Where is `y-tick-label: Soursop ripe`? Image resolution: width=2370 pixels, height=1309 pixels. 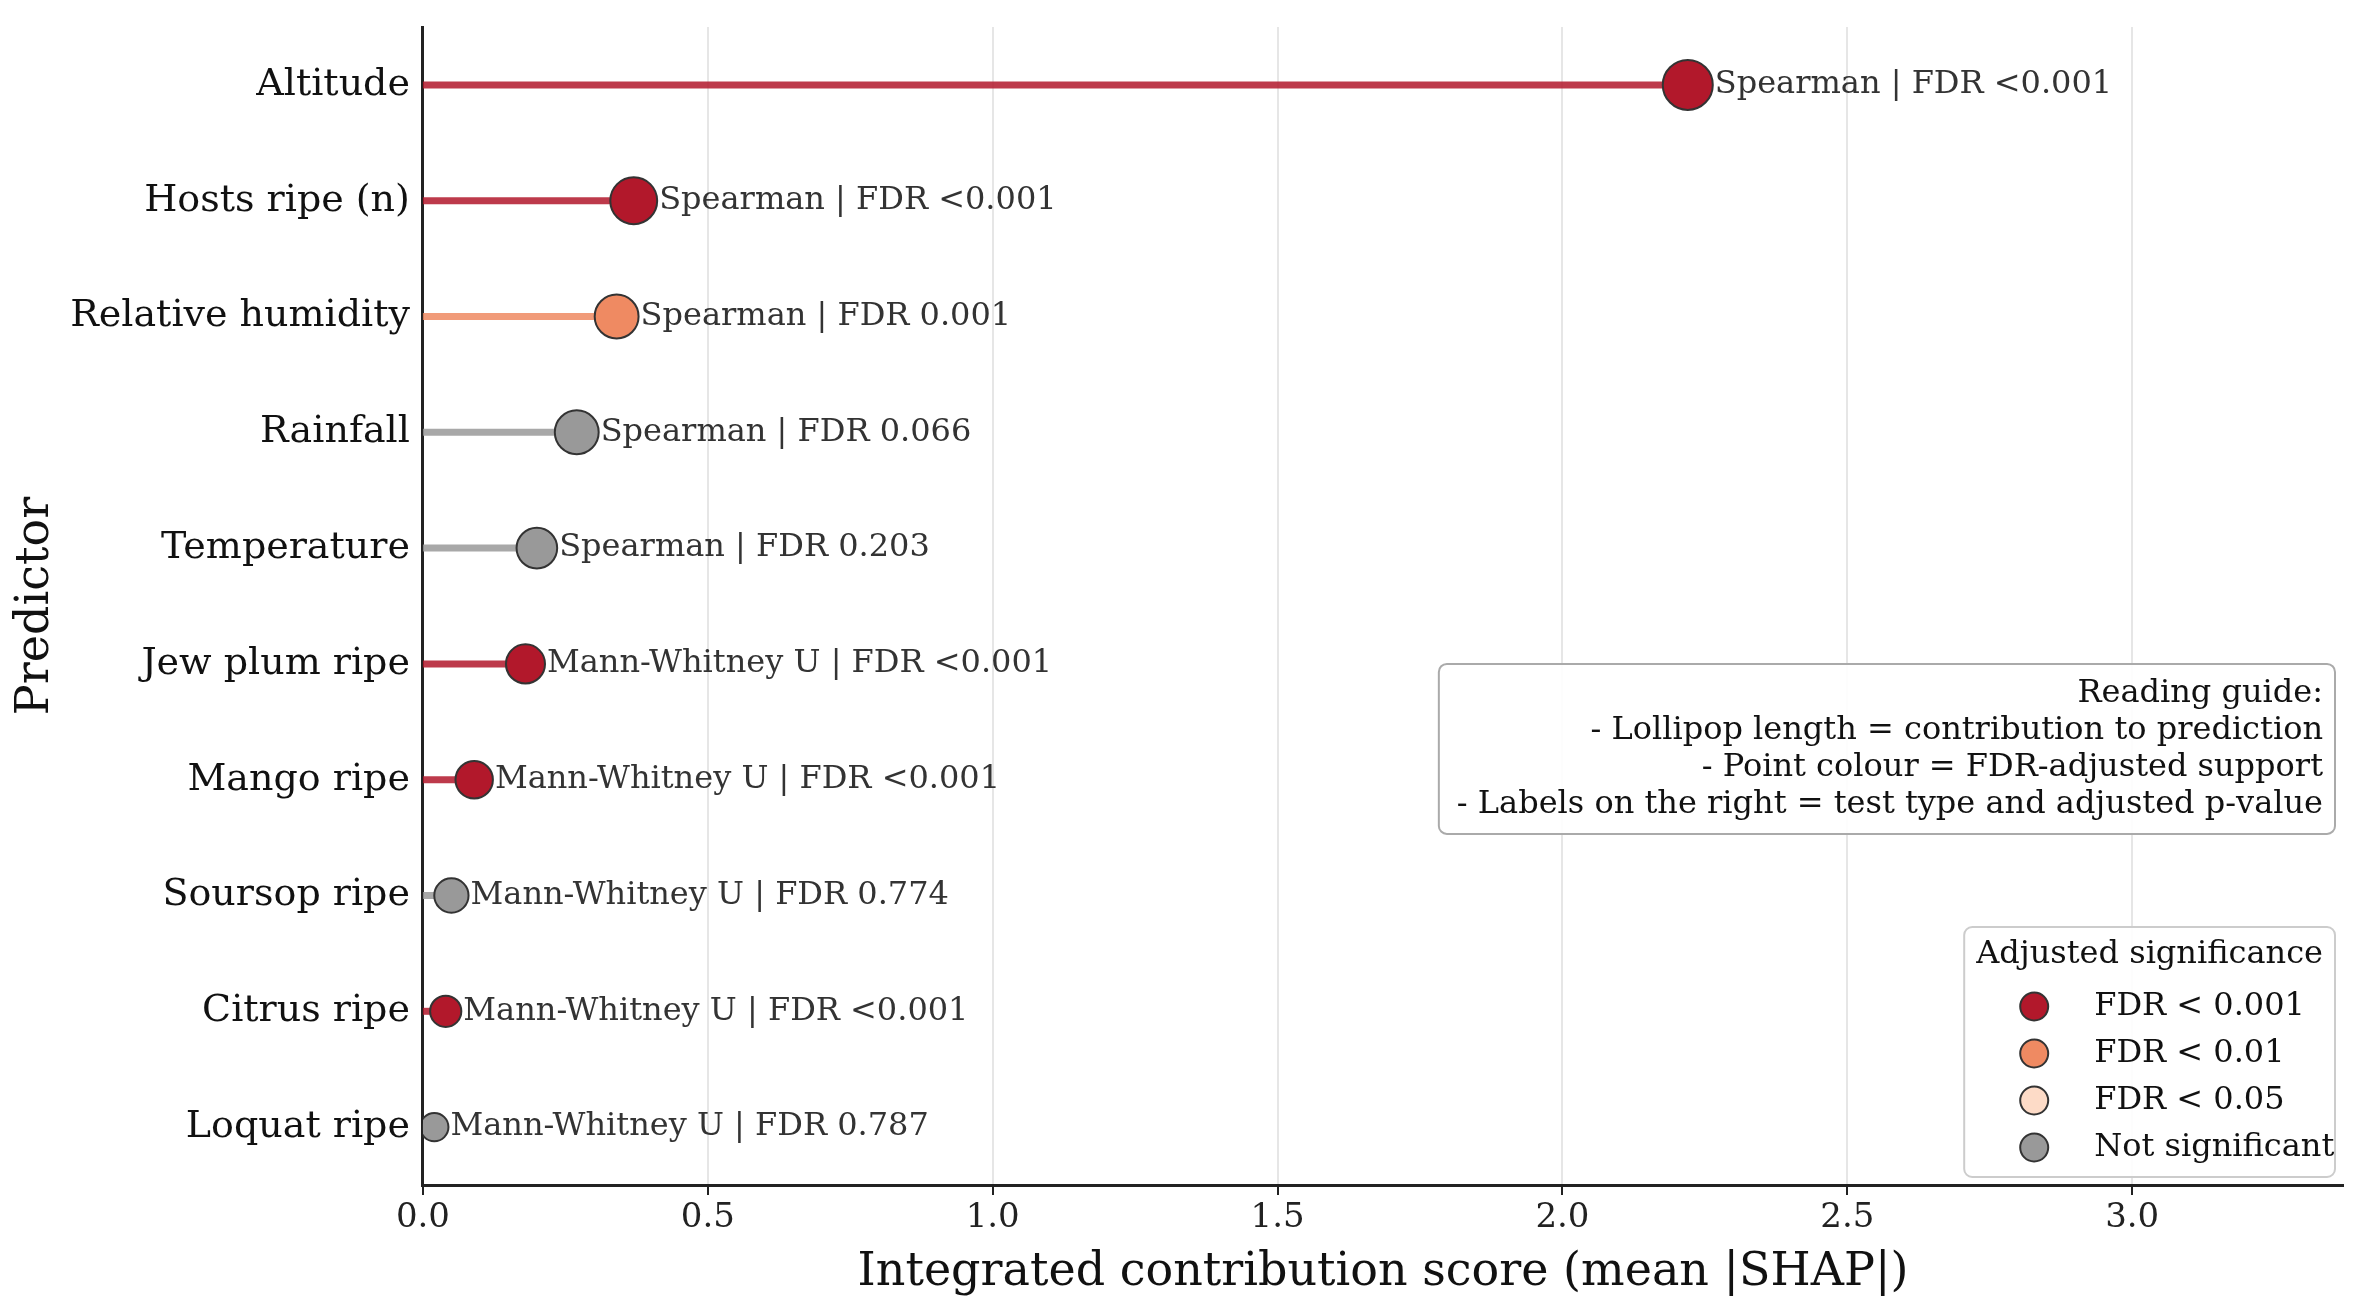 y-tick-label: Soursop ripe is located at coordinates (286, 892).